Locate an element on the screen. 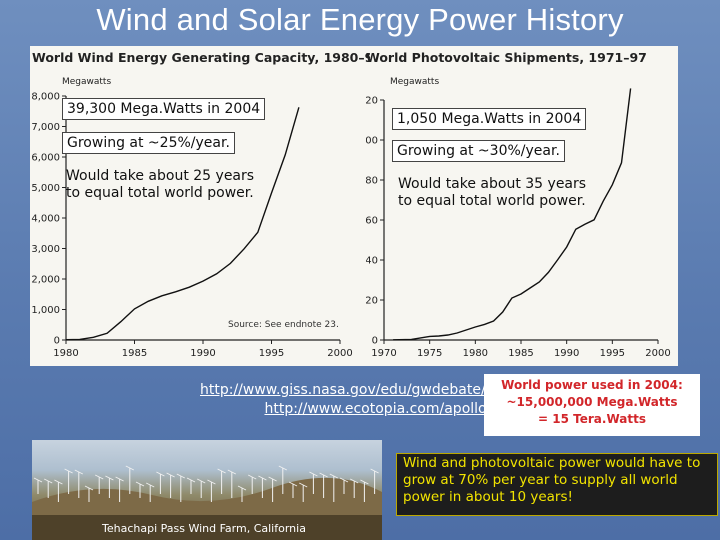 This screenshot has width=720, height=540. wind-x-tick-label: 1990 is located at coordinates (202, 353).